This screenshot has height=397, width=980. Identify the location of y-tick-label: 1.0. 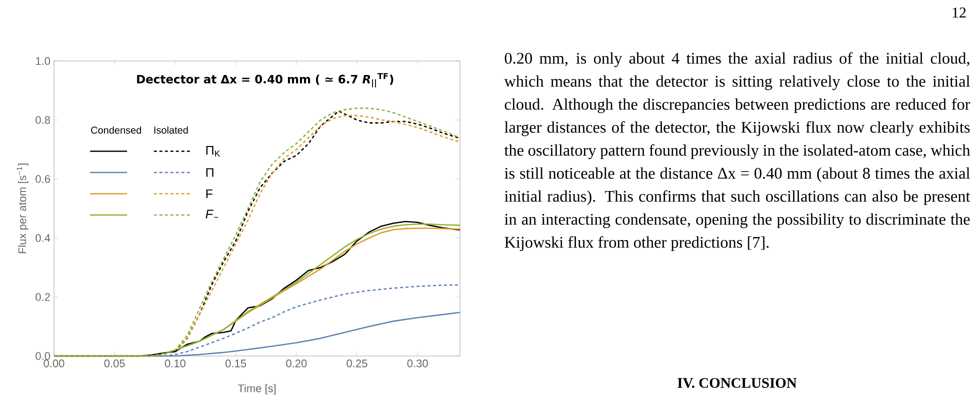
(43, 61).